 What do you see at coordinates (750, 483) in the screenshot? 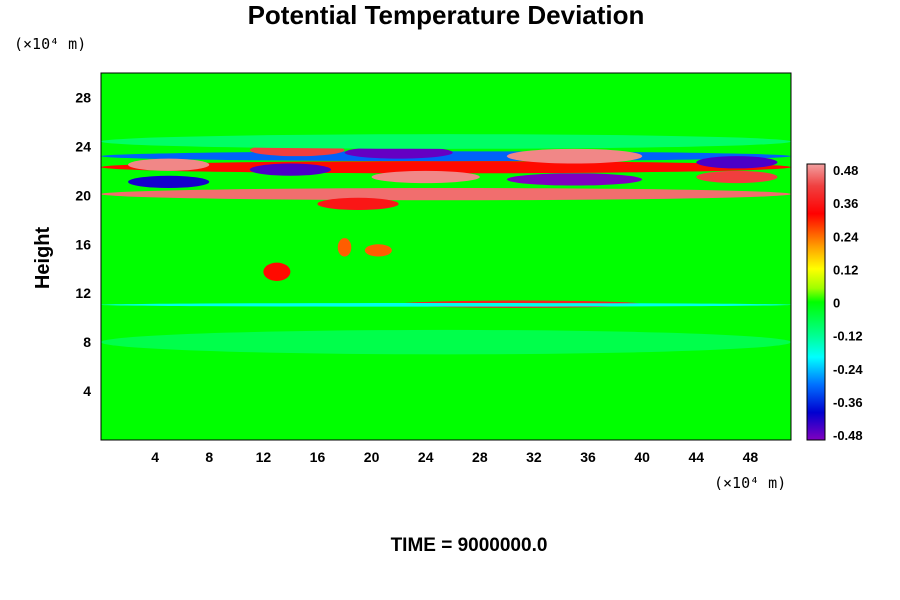
I see `x-unit-label: (×10⁴ m)` at bounding box center [750, 483].